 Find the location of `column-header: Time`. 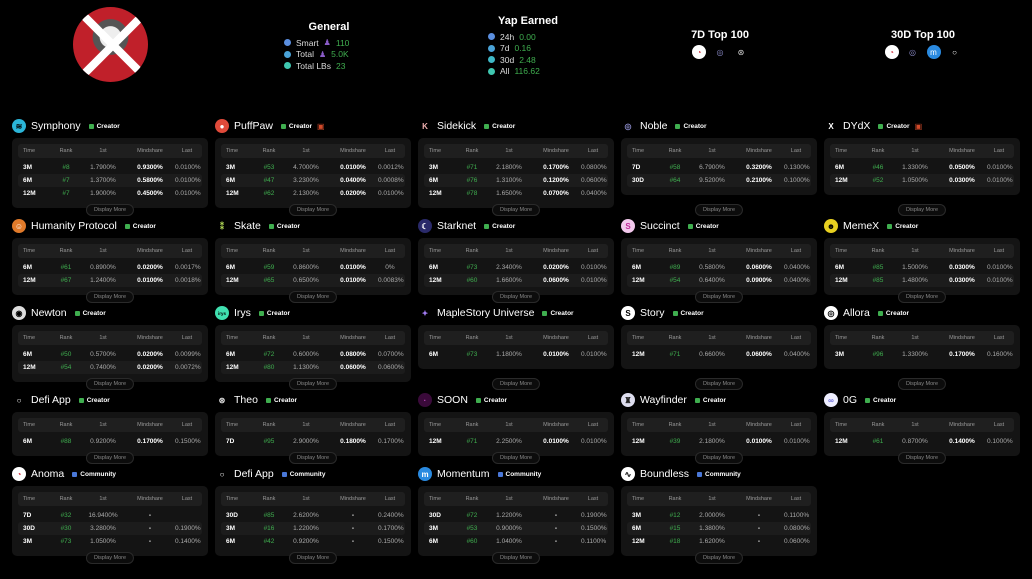

column-header: Time is located at coordinates (638, 425).